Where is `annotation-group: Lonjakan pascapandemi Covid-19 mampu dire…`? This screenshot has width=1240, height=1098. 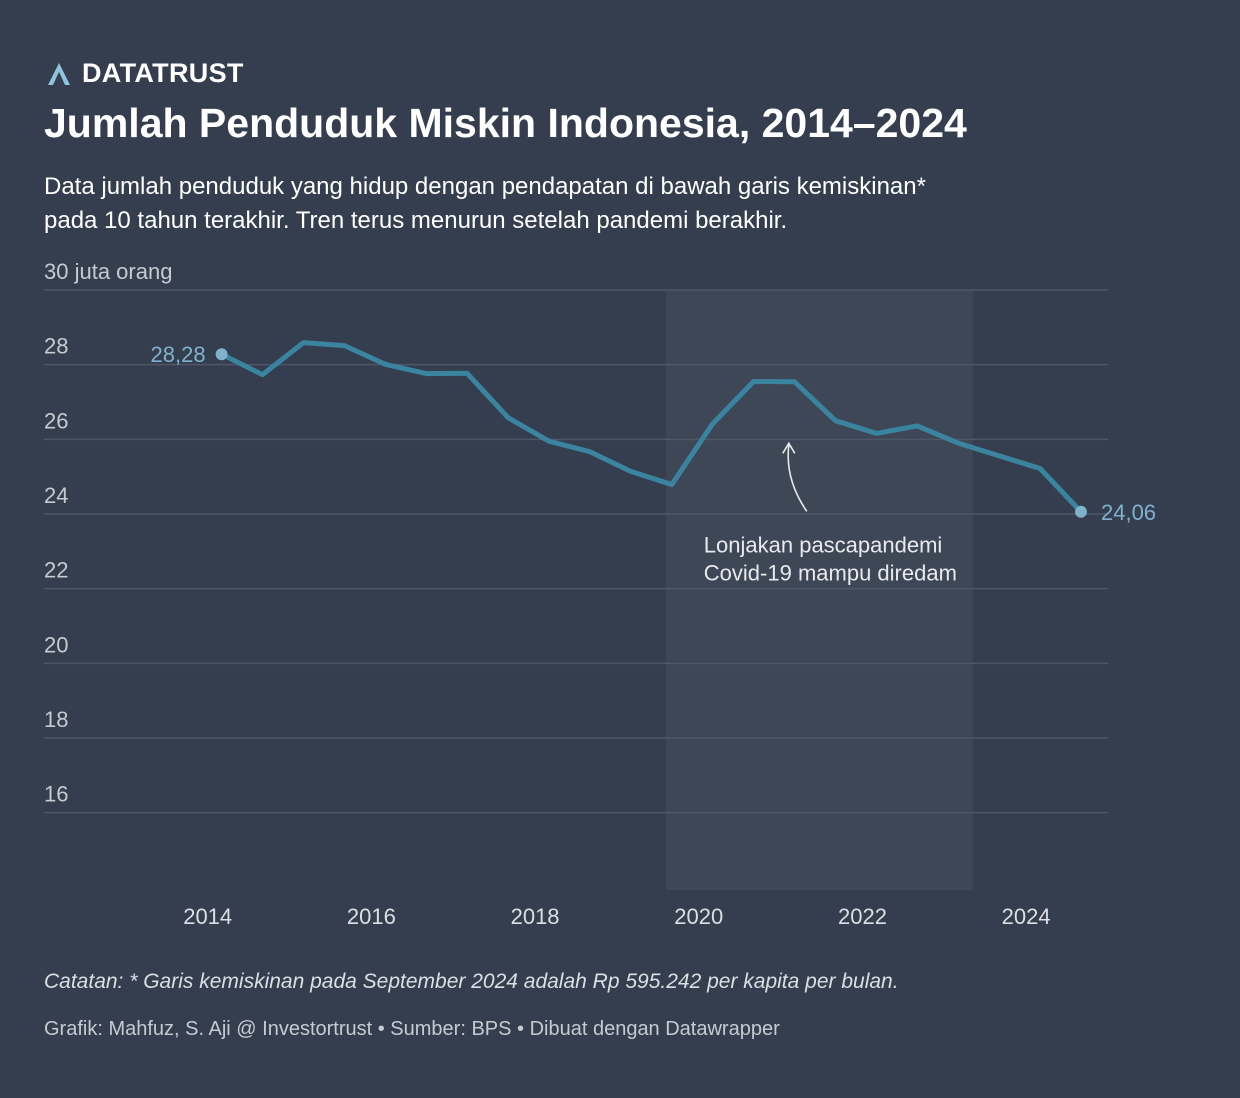
annotation-group: Lonjakan pascapandemi Covid-19 mampu dire… is located at coordinates (830, 513).